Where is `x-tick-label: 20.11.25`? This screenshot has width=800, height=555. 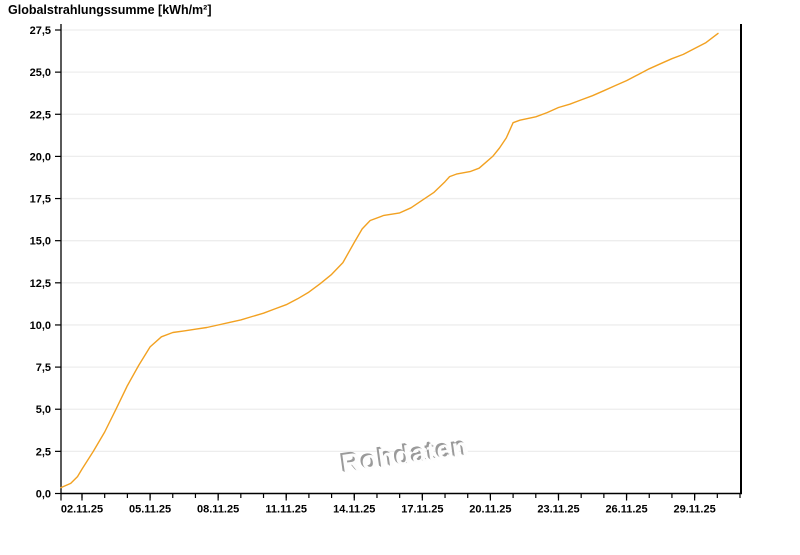
x-tick-label: 20.11.25 is located at coordinates (490, 510).